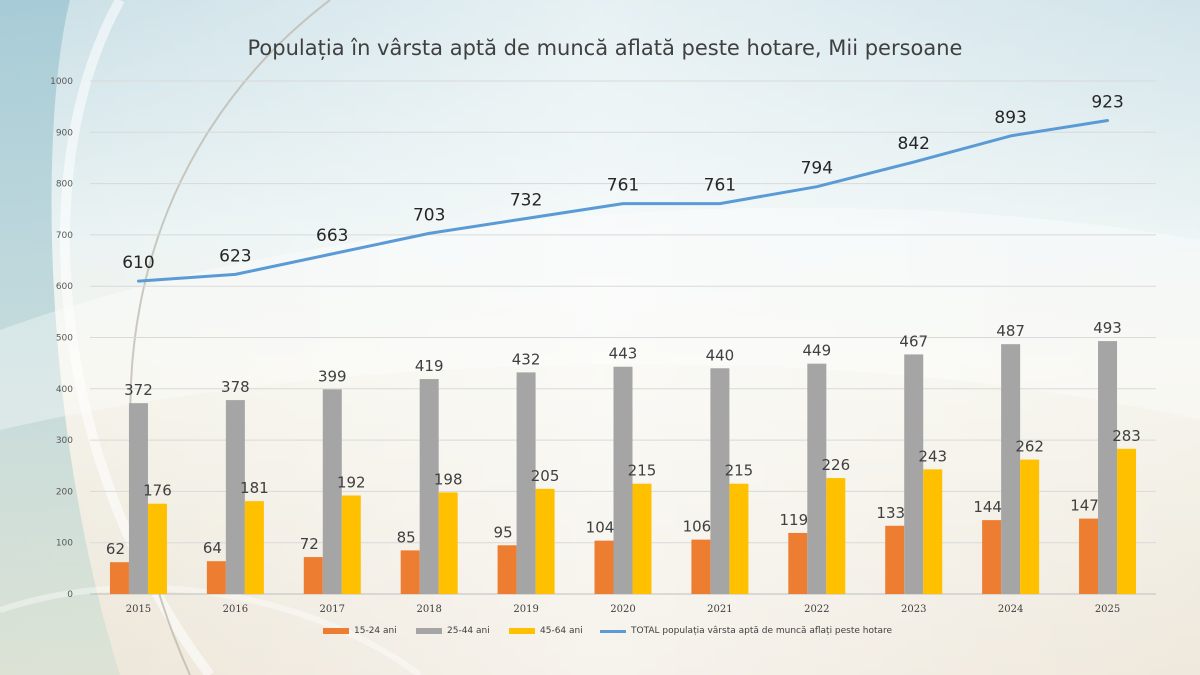 The image size is (1200, 675). Describe the element at coordinates (332, 376) in the screenshot. I see `bar-data-label: 399` at that location.